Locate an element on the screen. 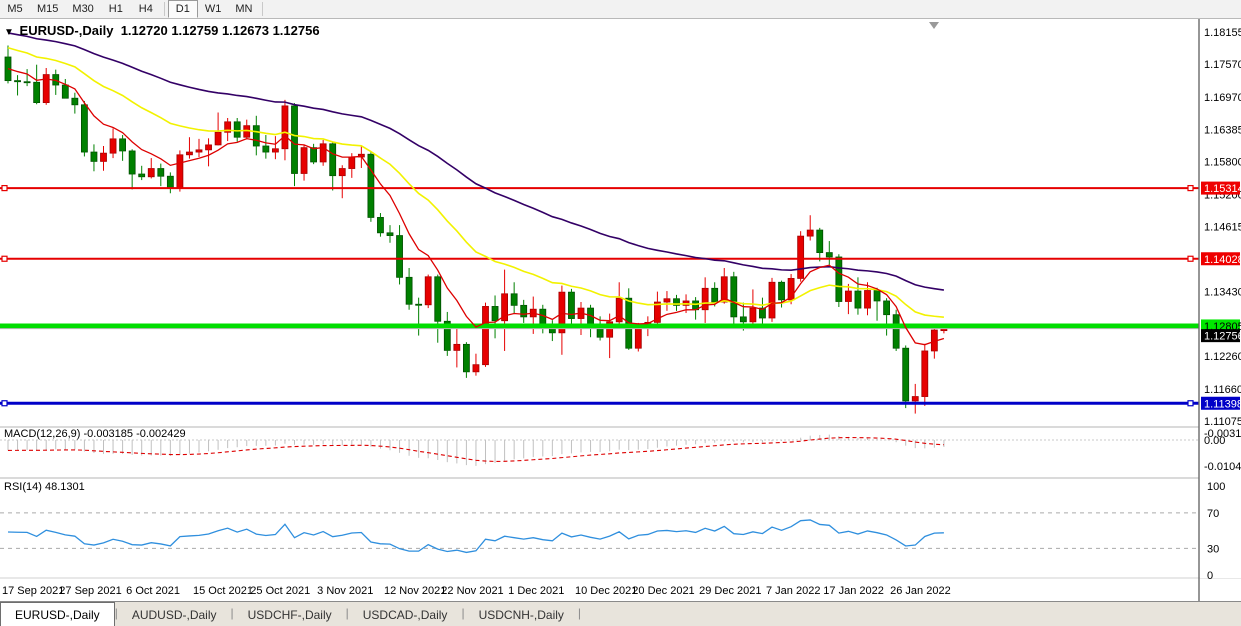 This screenshot has width=1241, height=626. date-label: 25 Oct 2021 is located at coordinates (280, 591).